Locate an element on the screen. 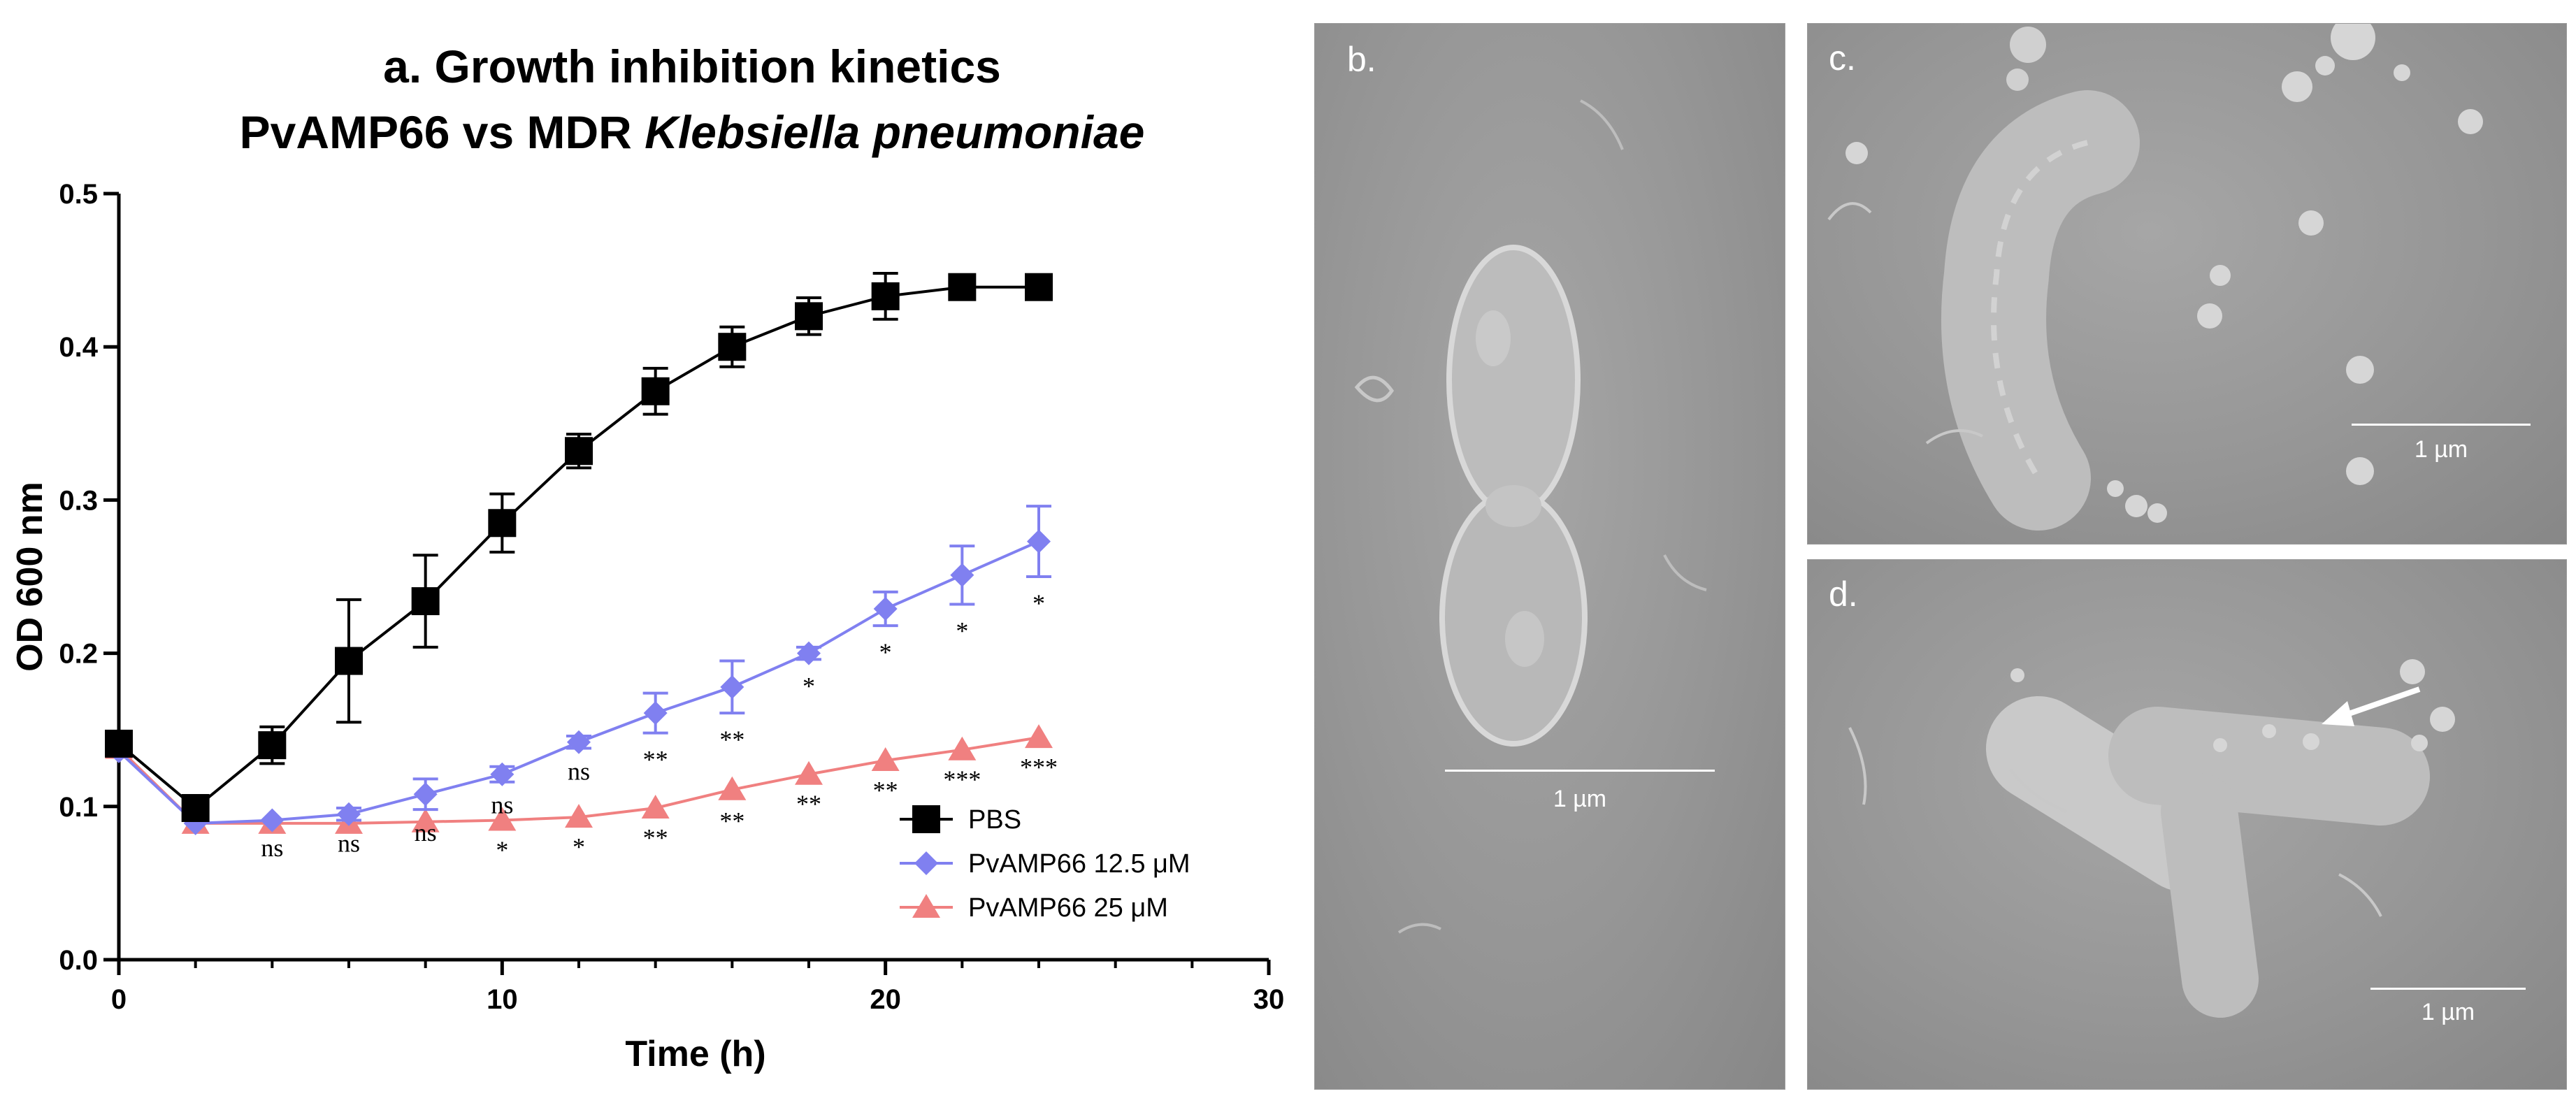 The height and width of the screenshot is (1103, 2576). y-tick-label: 0.5 is located at coordinates (78, 194).